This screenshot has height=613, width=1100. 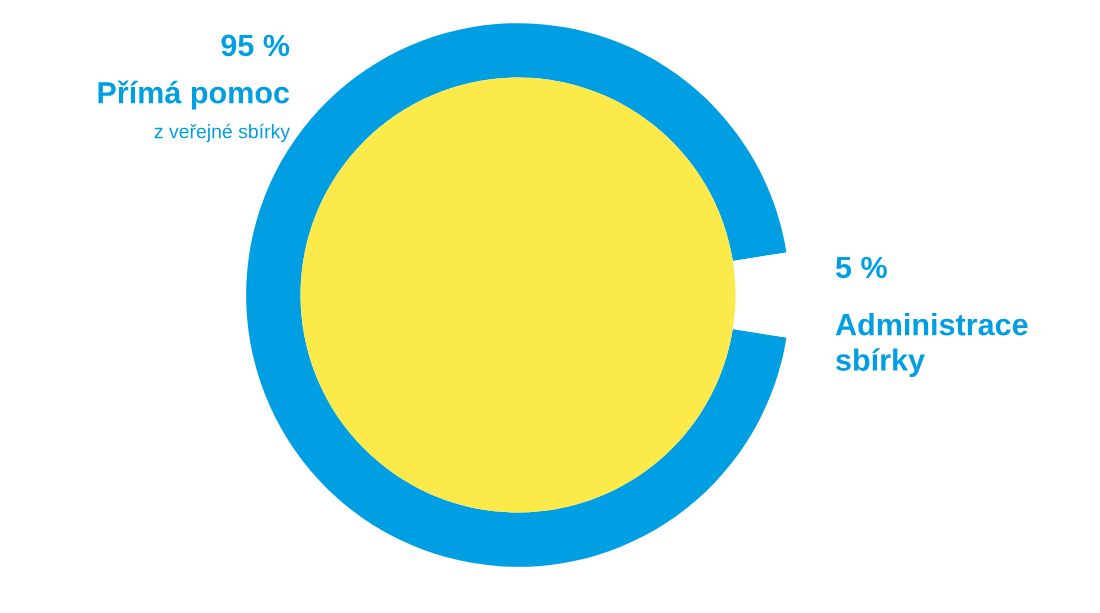 I want to click on data-label: 95 %, so click(x=255, y=45).